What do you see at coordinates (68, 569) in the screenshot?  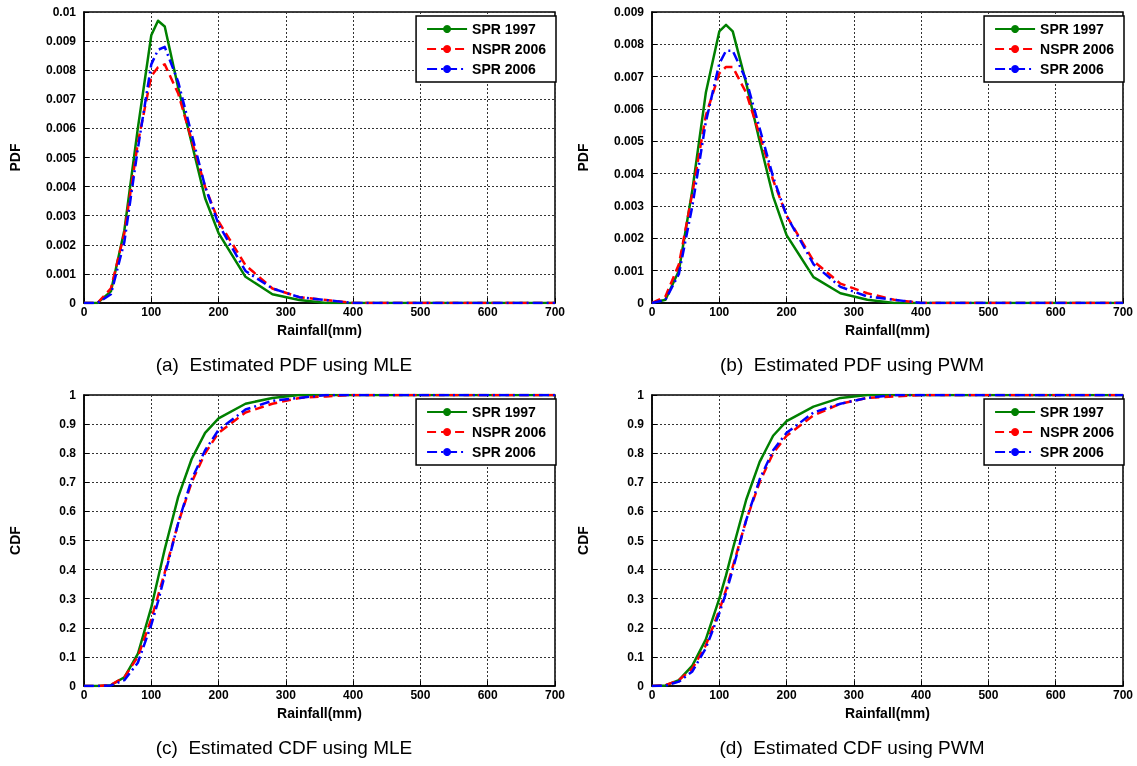 I see `y-tick-label: 0.4` at bounding box center [68, 569].